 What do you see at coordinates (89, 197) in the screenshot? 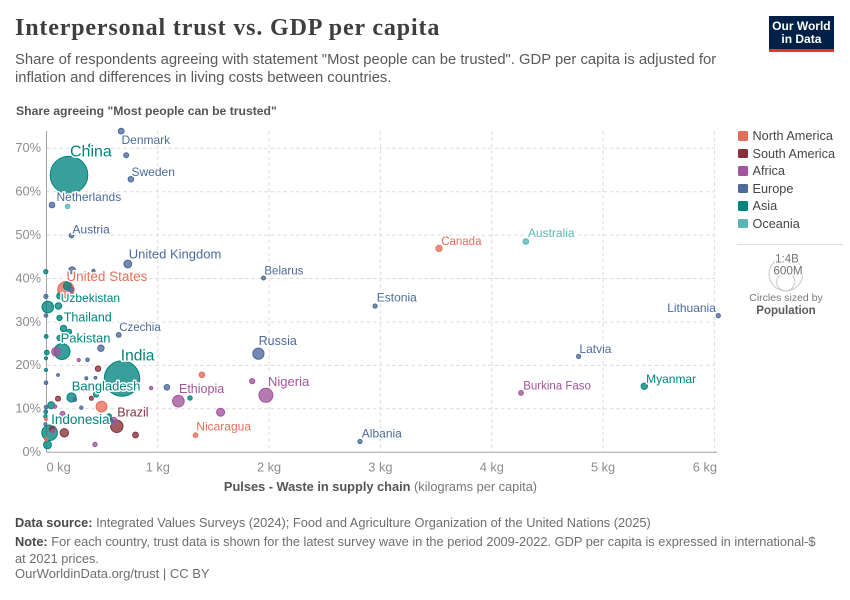
I see `svg-text: Netherlands` at bounding box center [89, 197].